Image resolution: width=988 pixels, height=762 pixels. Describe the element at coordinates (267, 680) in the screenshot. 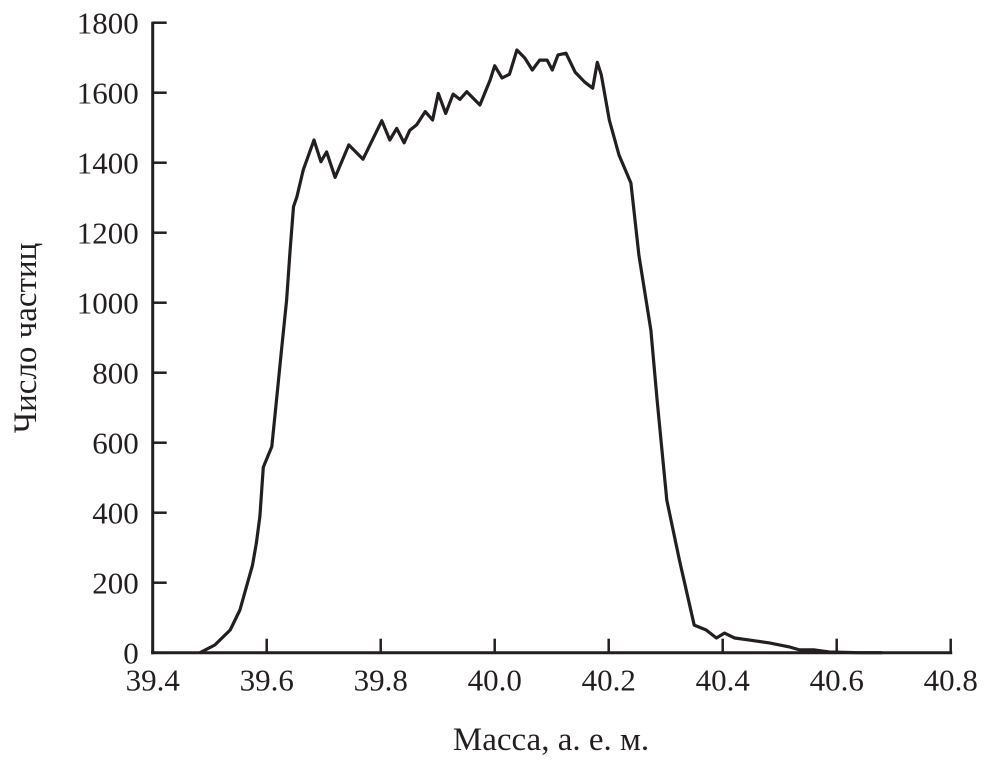

I see `x-tick-label: 39.6` at that location.